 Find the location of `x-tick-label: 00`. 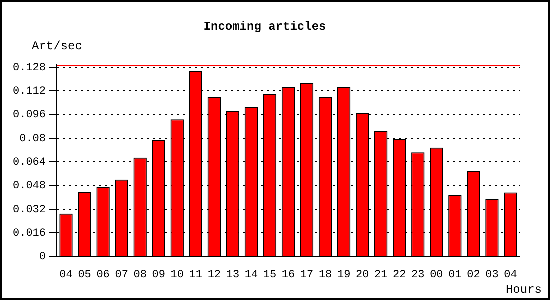

x-tick-label: 00 is located at coordinates (437, 275).